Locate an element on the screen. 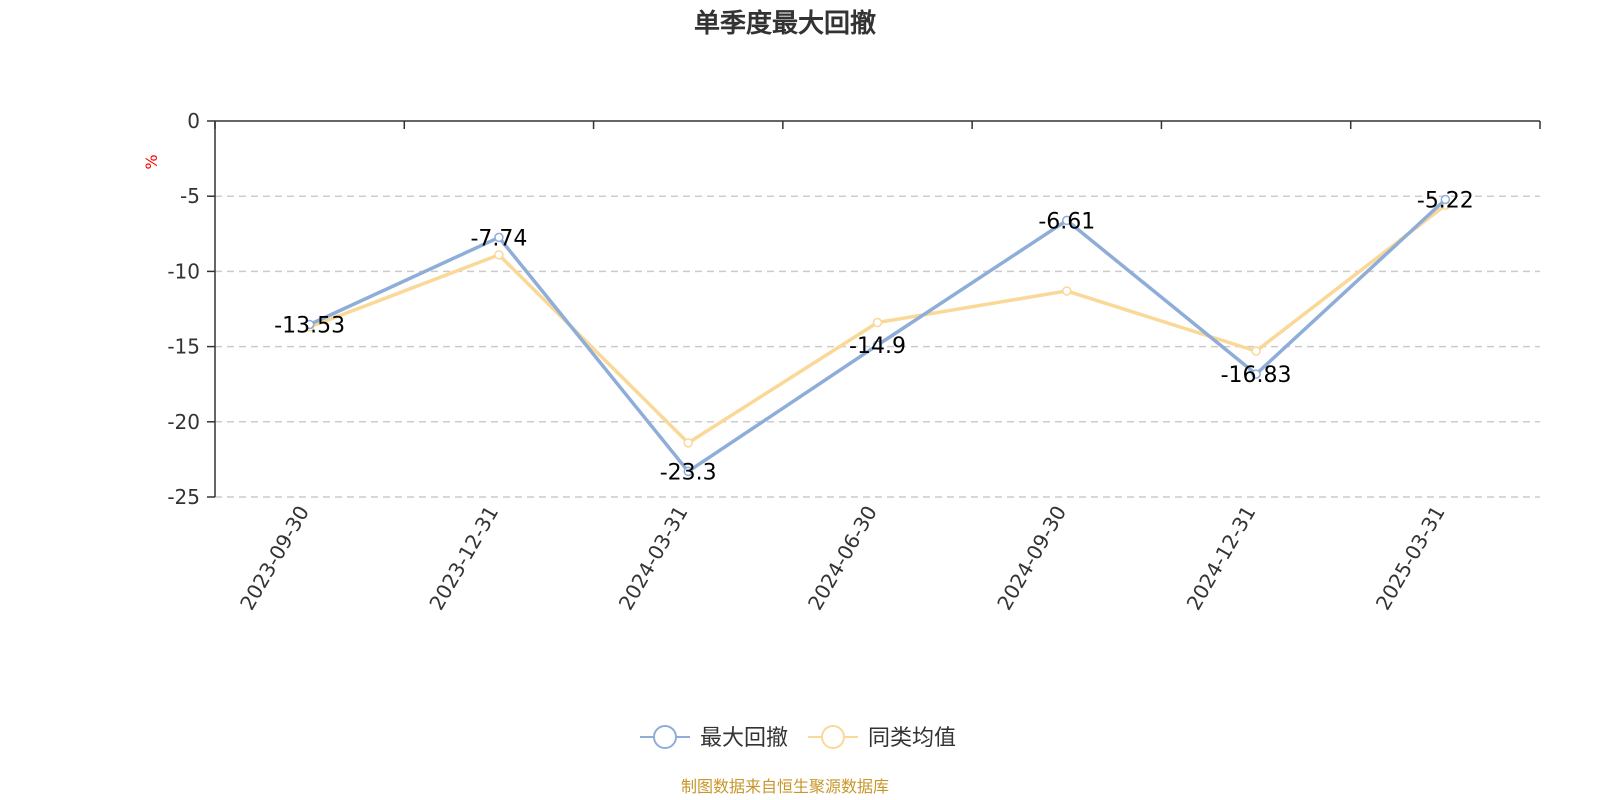 The width and height of the screenshot is (1600, 800). y-tick-label: -25 is located at coordinates (183, 497).